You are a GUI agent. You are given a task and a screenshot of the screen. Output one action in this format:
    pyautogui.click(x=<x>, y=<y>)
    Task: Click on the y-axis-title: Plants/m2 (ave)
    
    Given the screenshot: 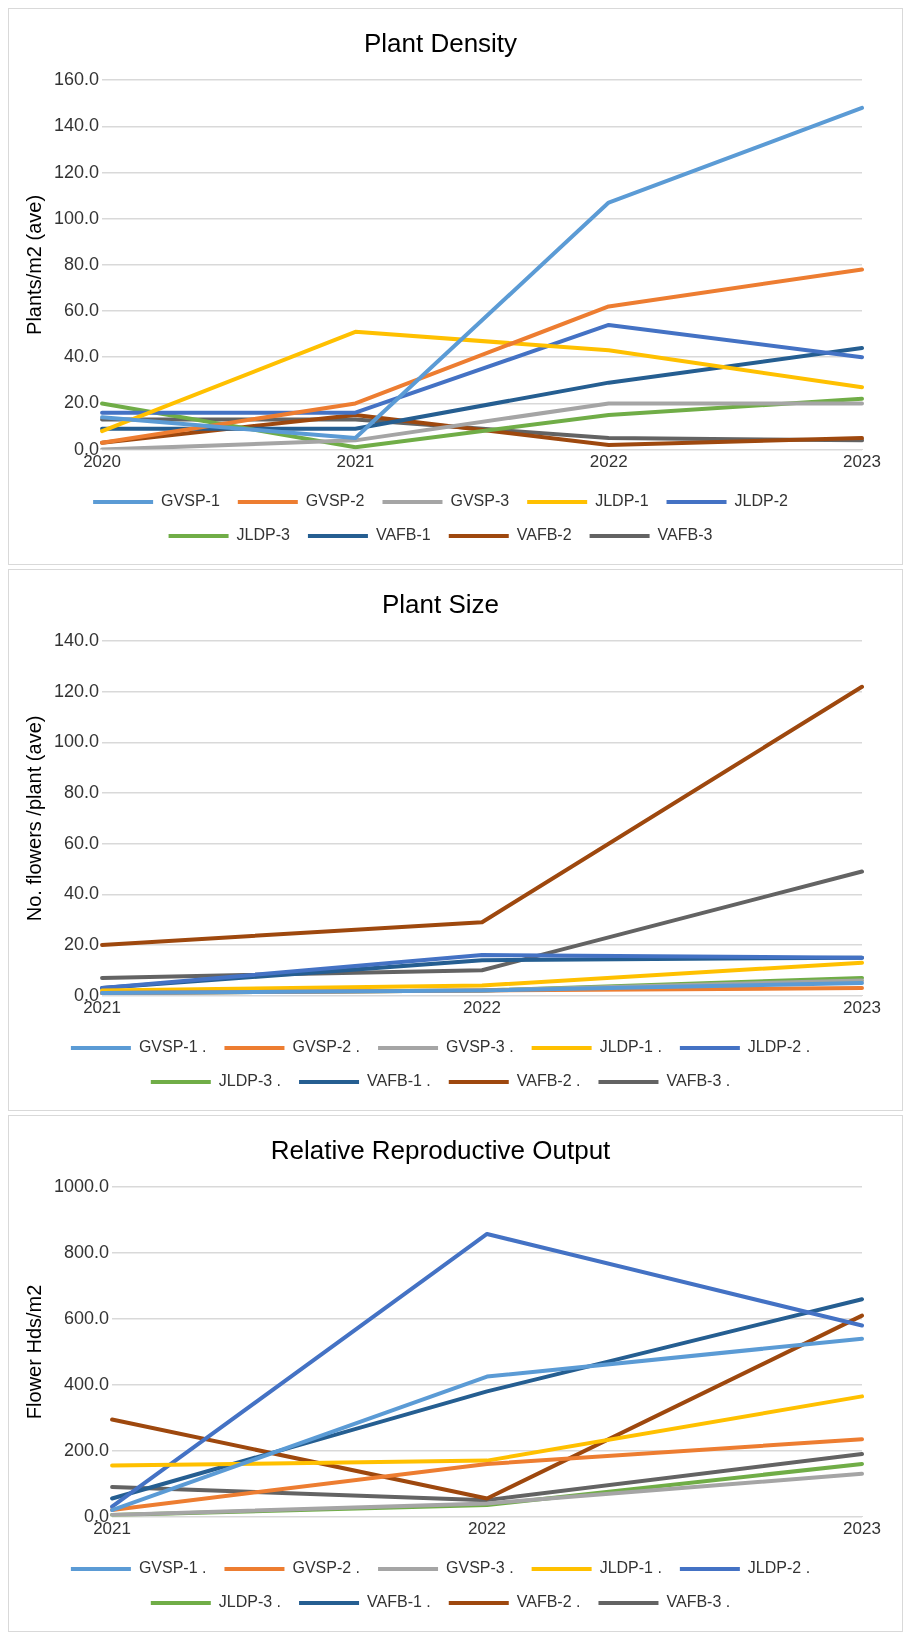 What is the action you would take?
    pyautogui.click(x=33, y=264)
    